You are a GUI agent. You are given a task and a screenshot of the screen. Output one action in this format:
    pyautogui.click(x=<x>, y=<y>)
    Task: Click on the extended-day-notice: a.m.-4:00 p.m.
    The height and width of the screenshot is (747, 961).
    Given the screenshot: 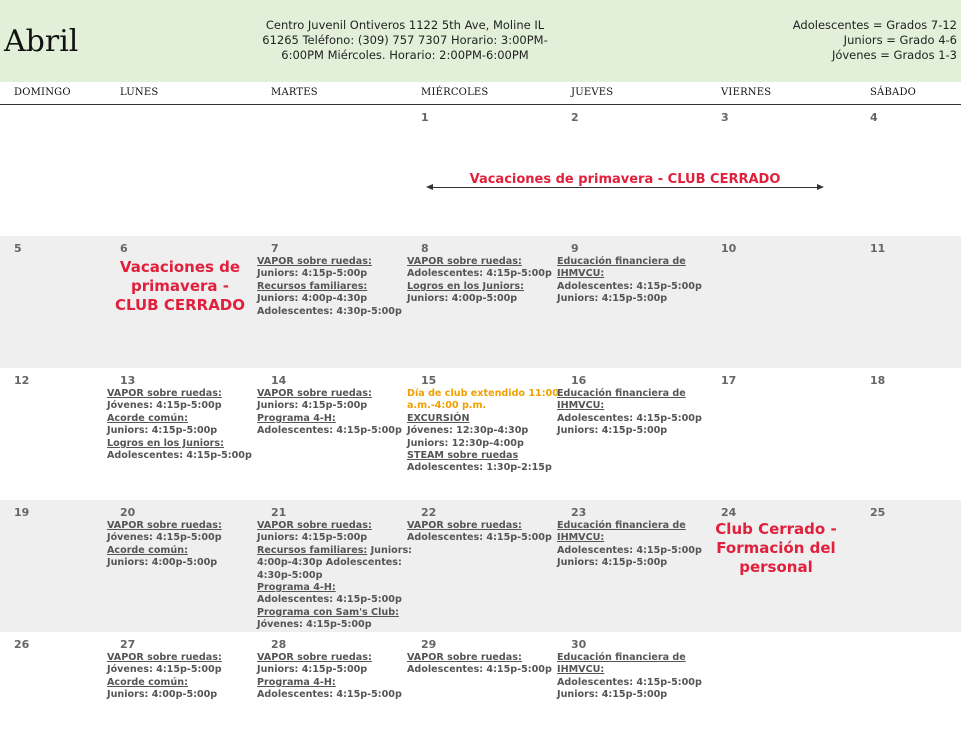 What is the action you would take?
    pyautogui.click(x=447, y=406)
    